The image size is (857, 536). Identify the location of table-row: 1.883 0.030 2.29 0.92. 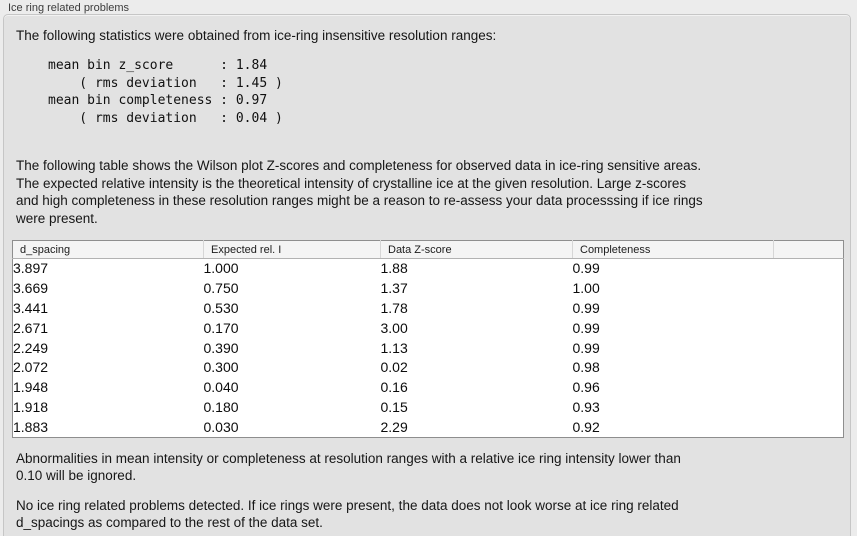
(428, 428).